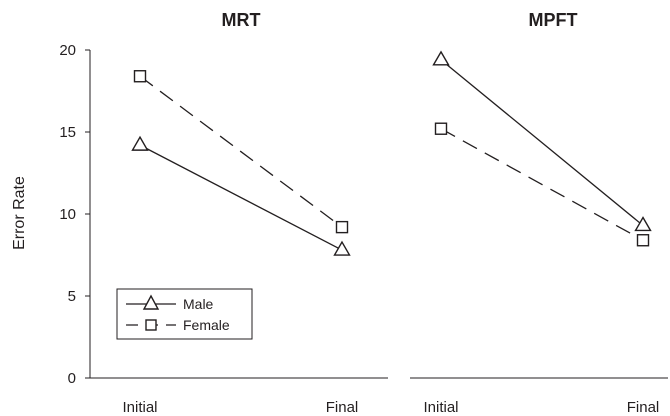 The height and width of the screenshot is (416, 670). I want to click on x-tick-label-mrt: Final, so click(342, 407).